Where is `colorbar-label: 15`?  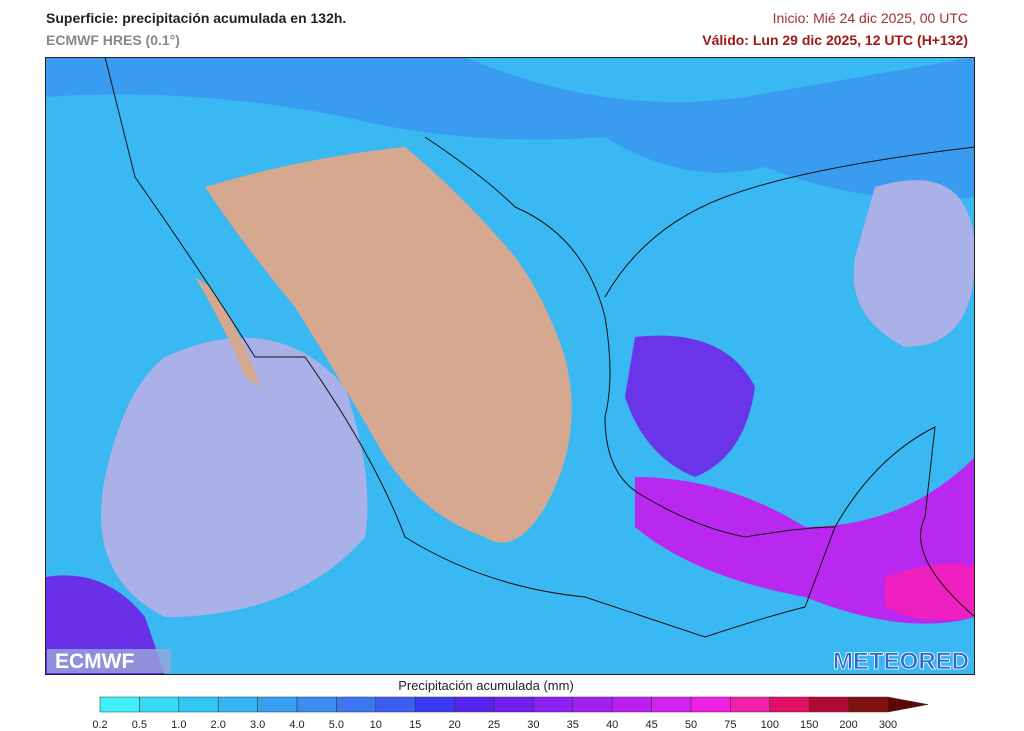
colorbar-label: 15 is located at coordinates (415, 725).